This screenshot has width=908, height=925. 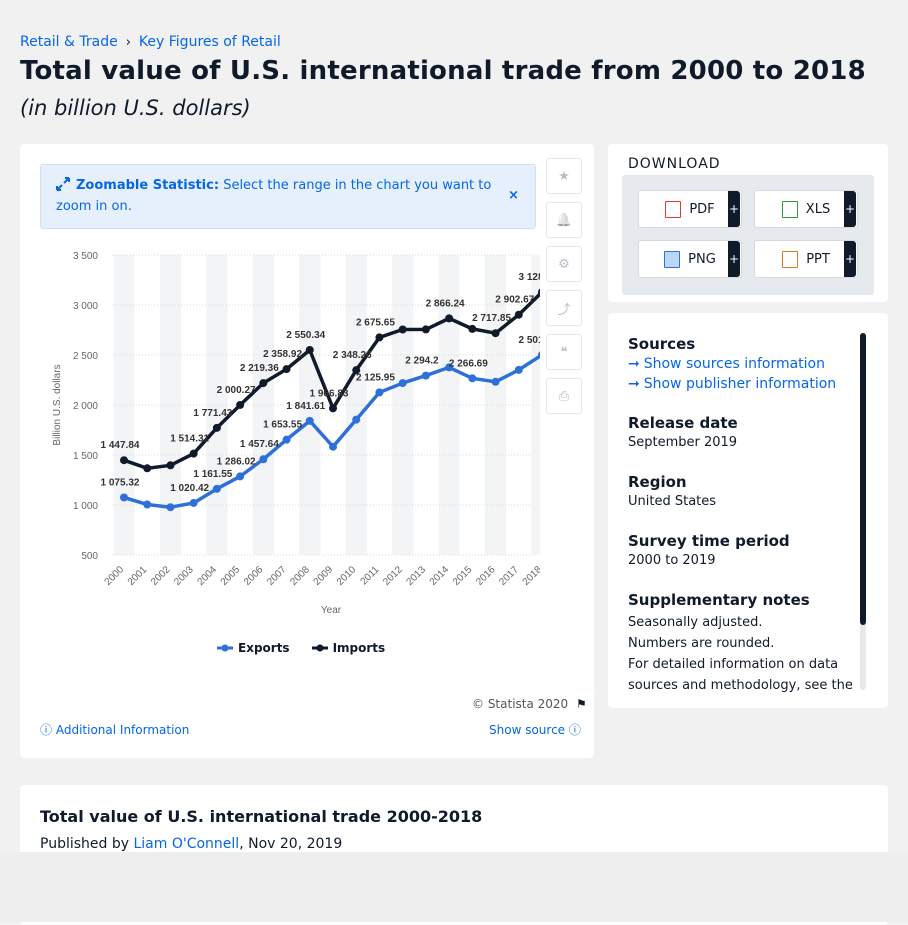 I want to click on gear-icon: ⚙, so click(x=564, y=264).